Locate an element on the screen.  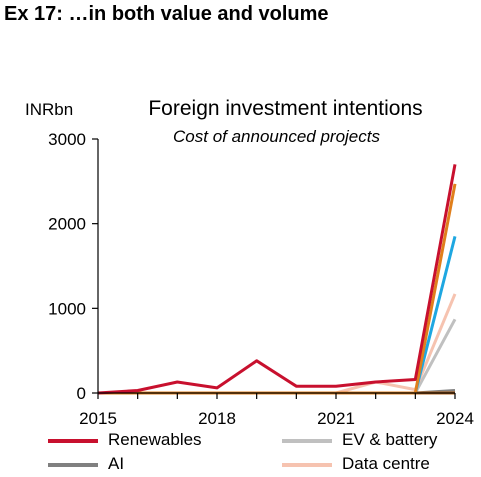
x-tick-label: 2021 is located at coordinates (336, 418).